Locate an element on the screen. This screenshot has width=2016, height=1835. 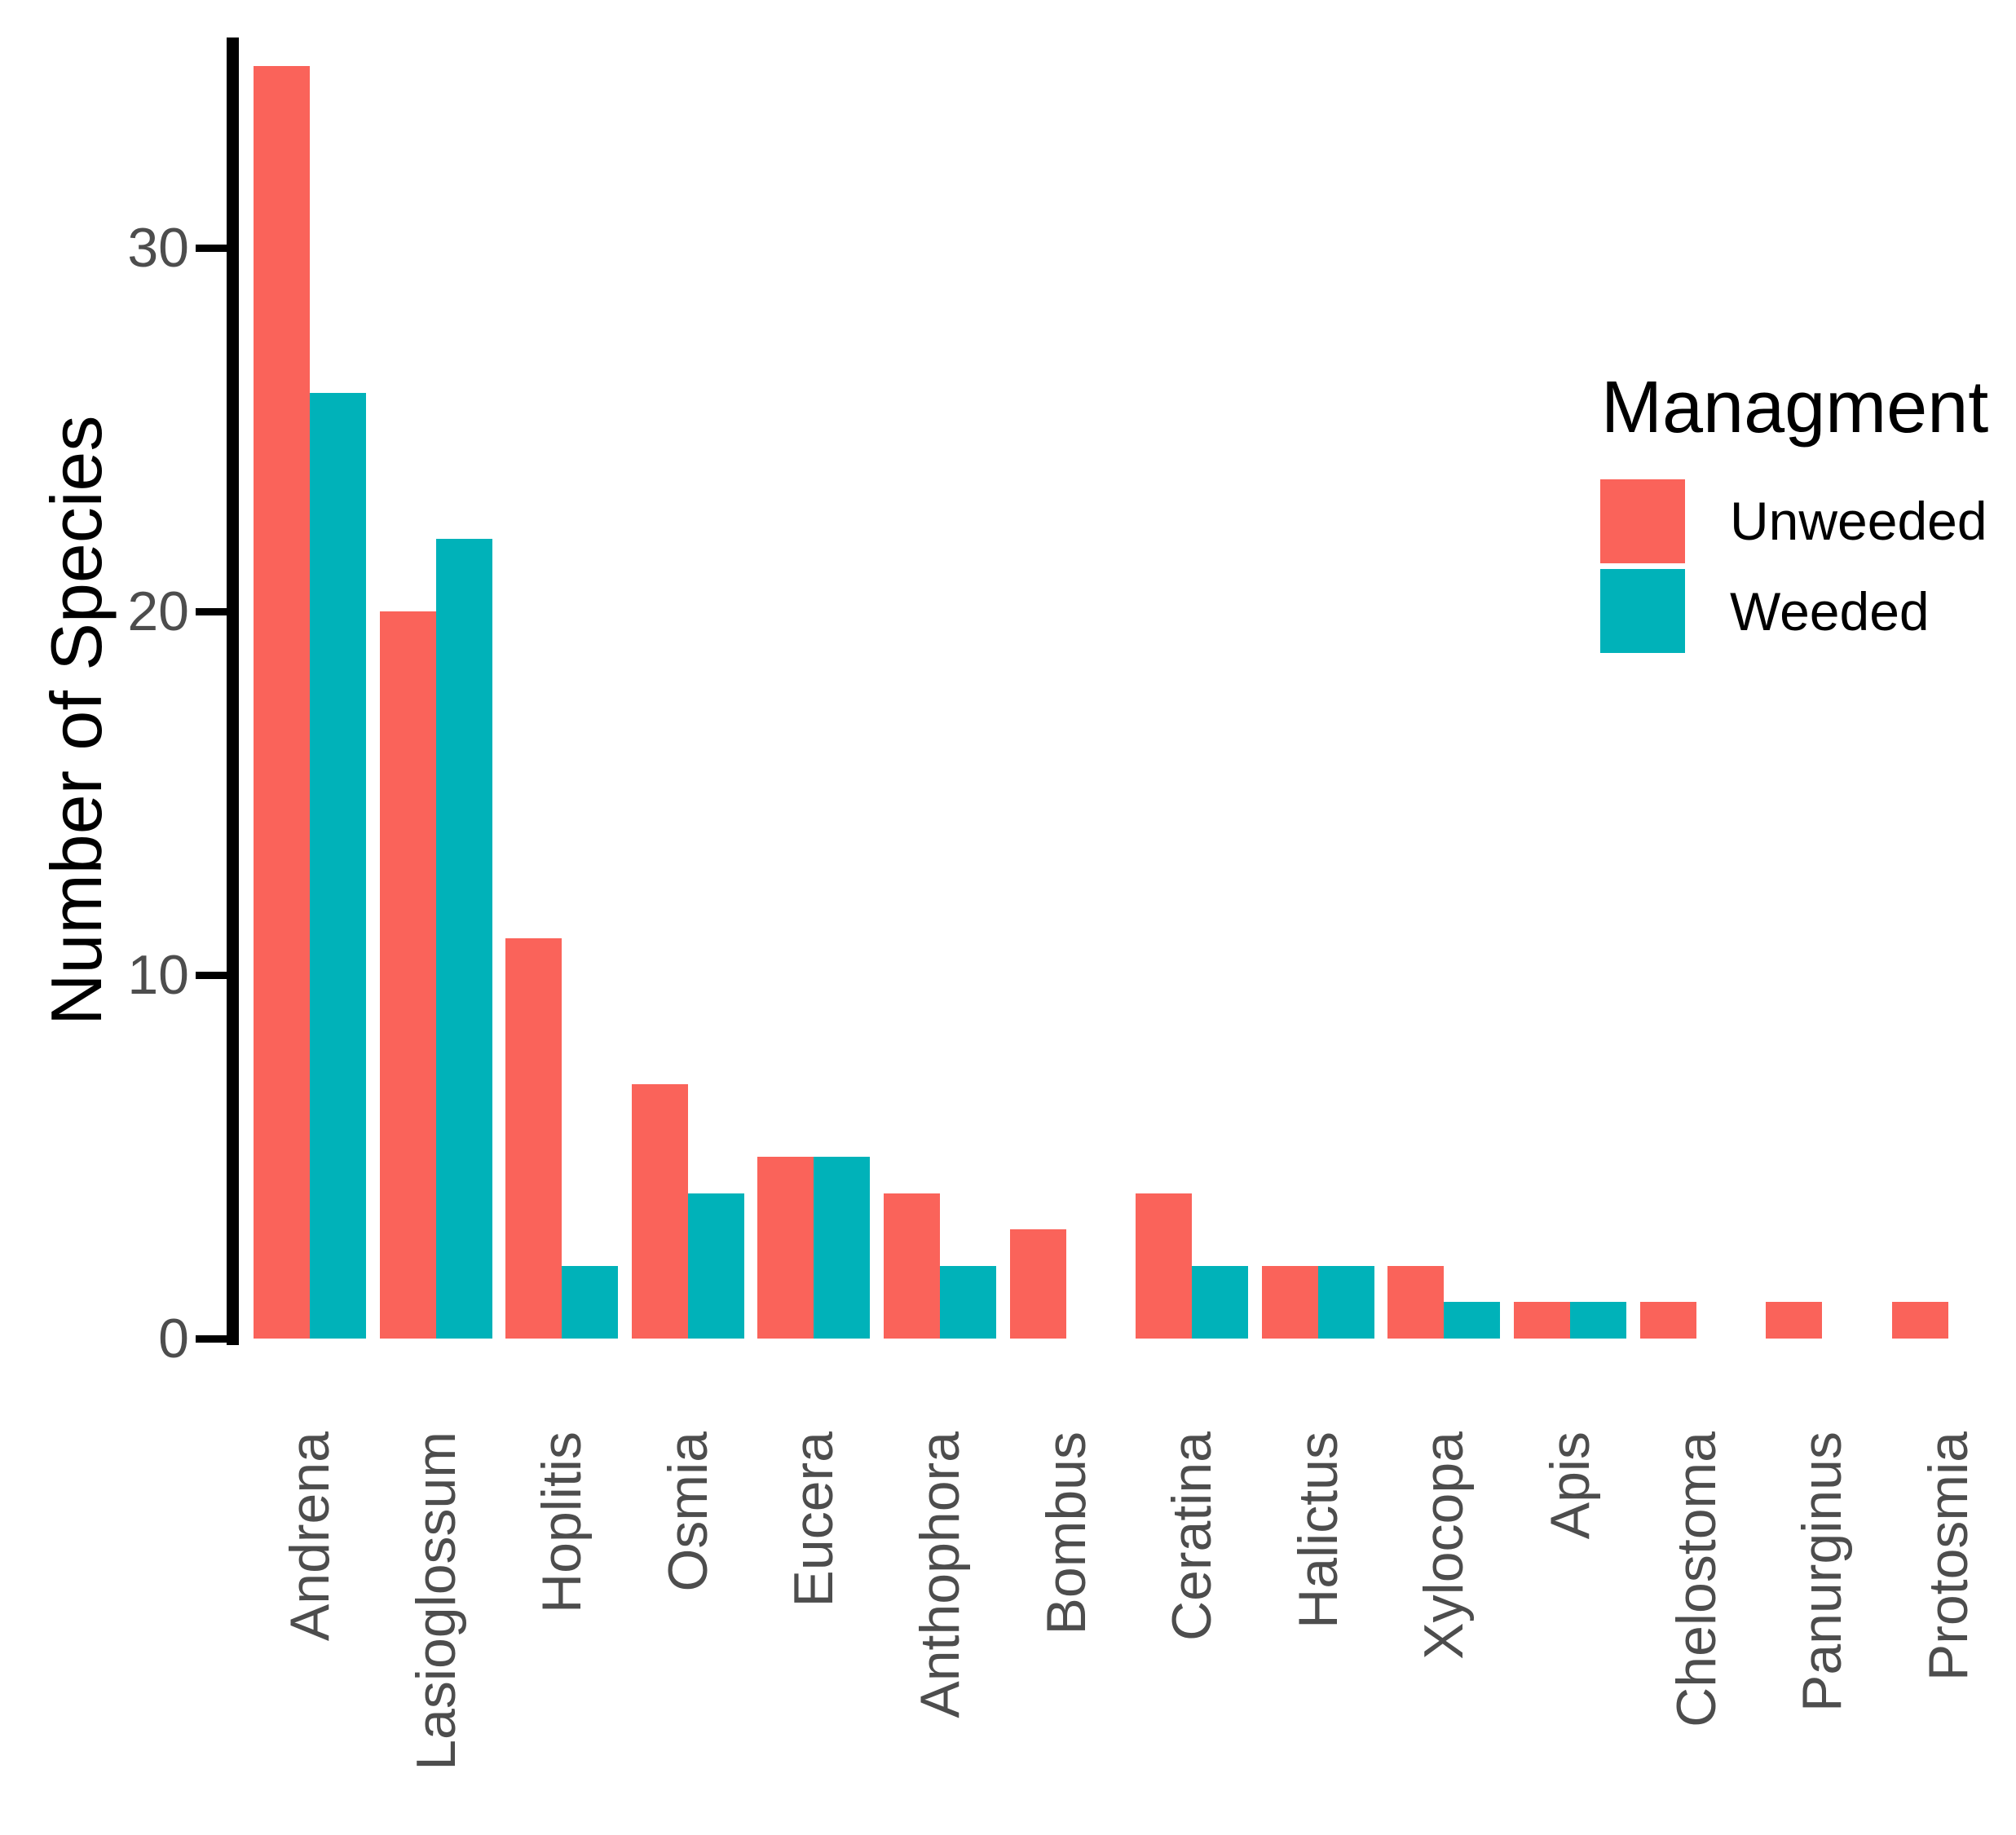
x-axis-label-halictus: Halictus is located at coordinates (1317, 1530).